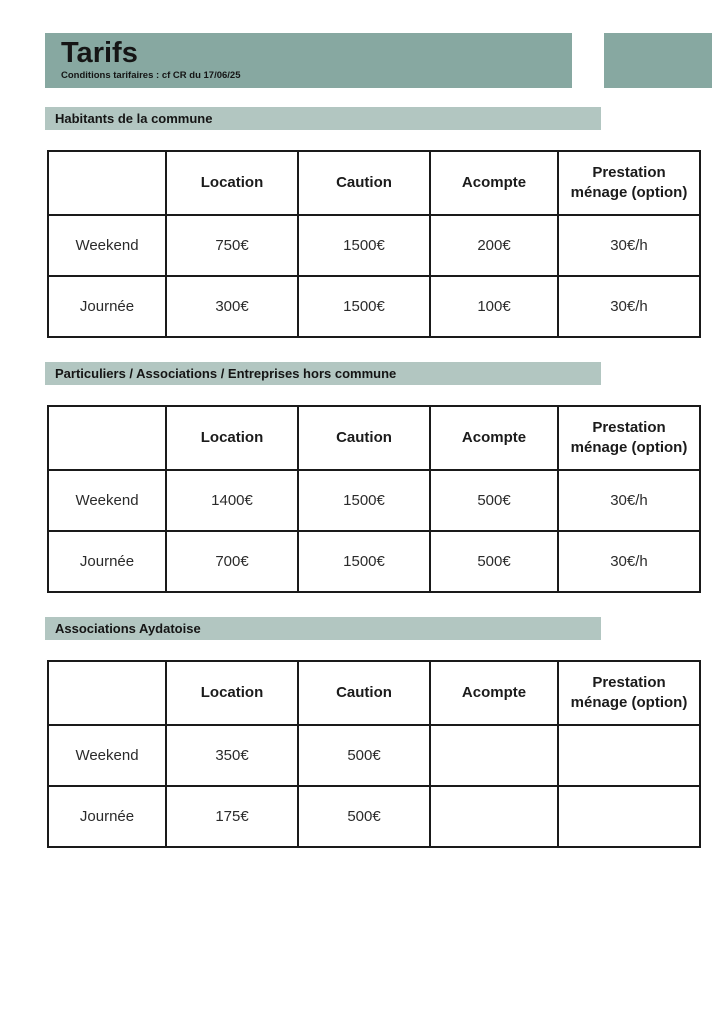  I want to click on table-row-weekend: Weekend 1400€ 1500€ 500€ 30€/h, so click(374, 500).